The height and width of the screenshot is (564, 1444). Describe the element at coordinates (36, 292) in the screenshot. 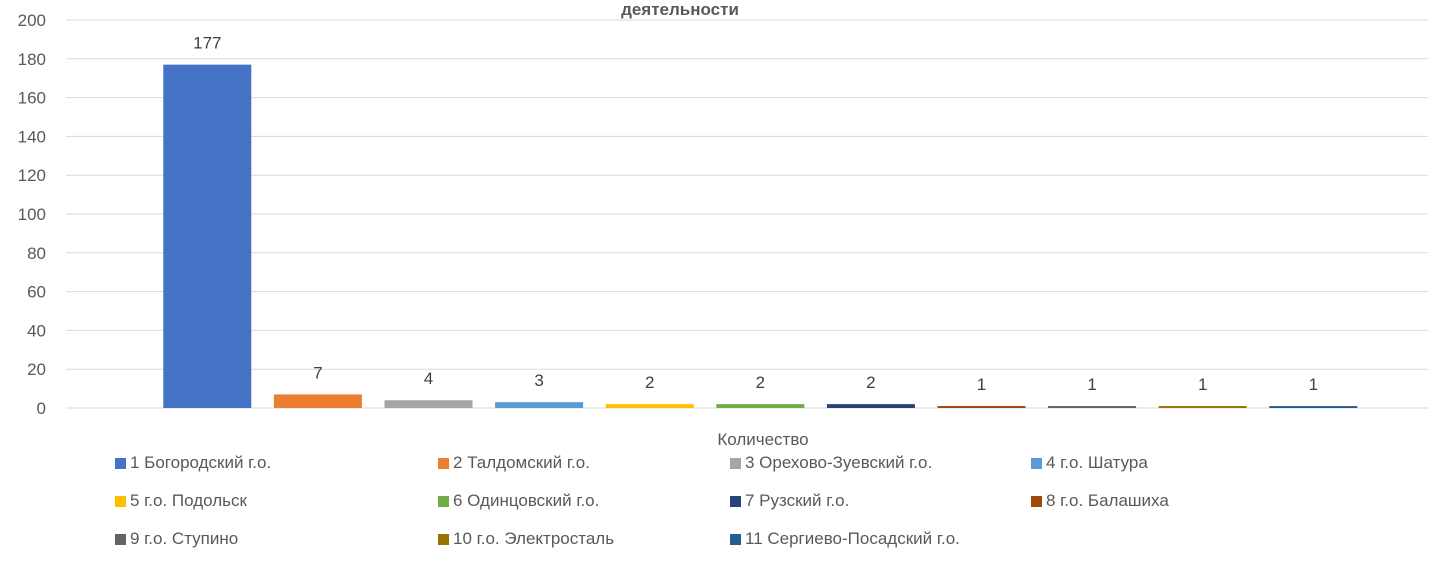

I see `y-tick-label: 60` at that location.